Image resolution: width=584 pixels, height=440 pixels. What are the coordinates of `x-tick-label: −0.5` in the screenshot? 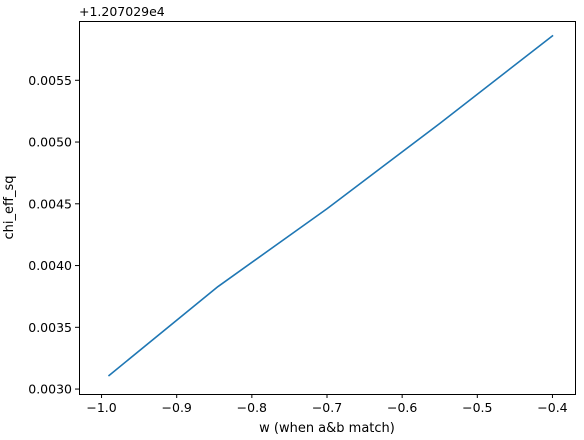 It's located at (477, 407).